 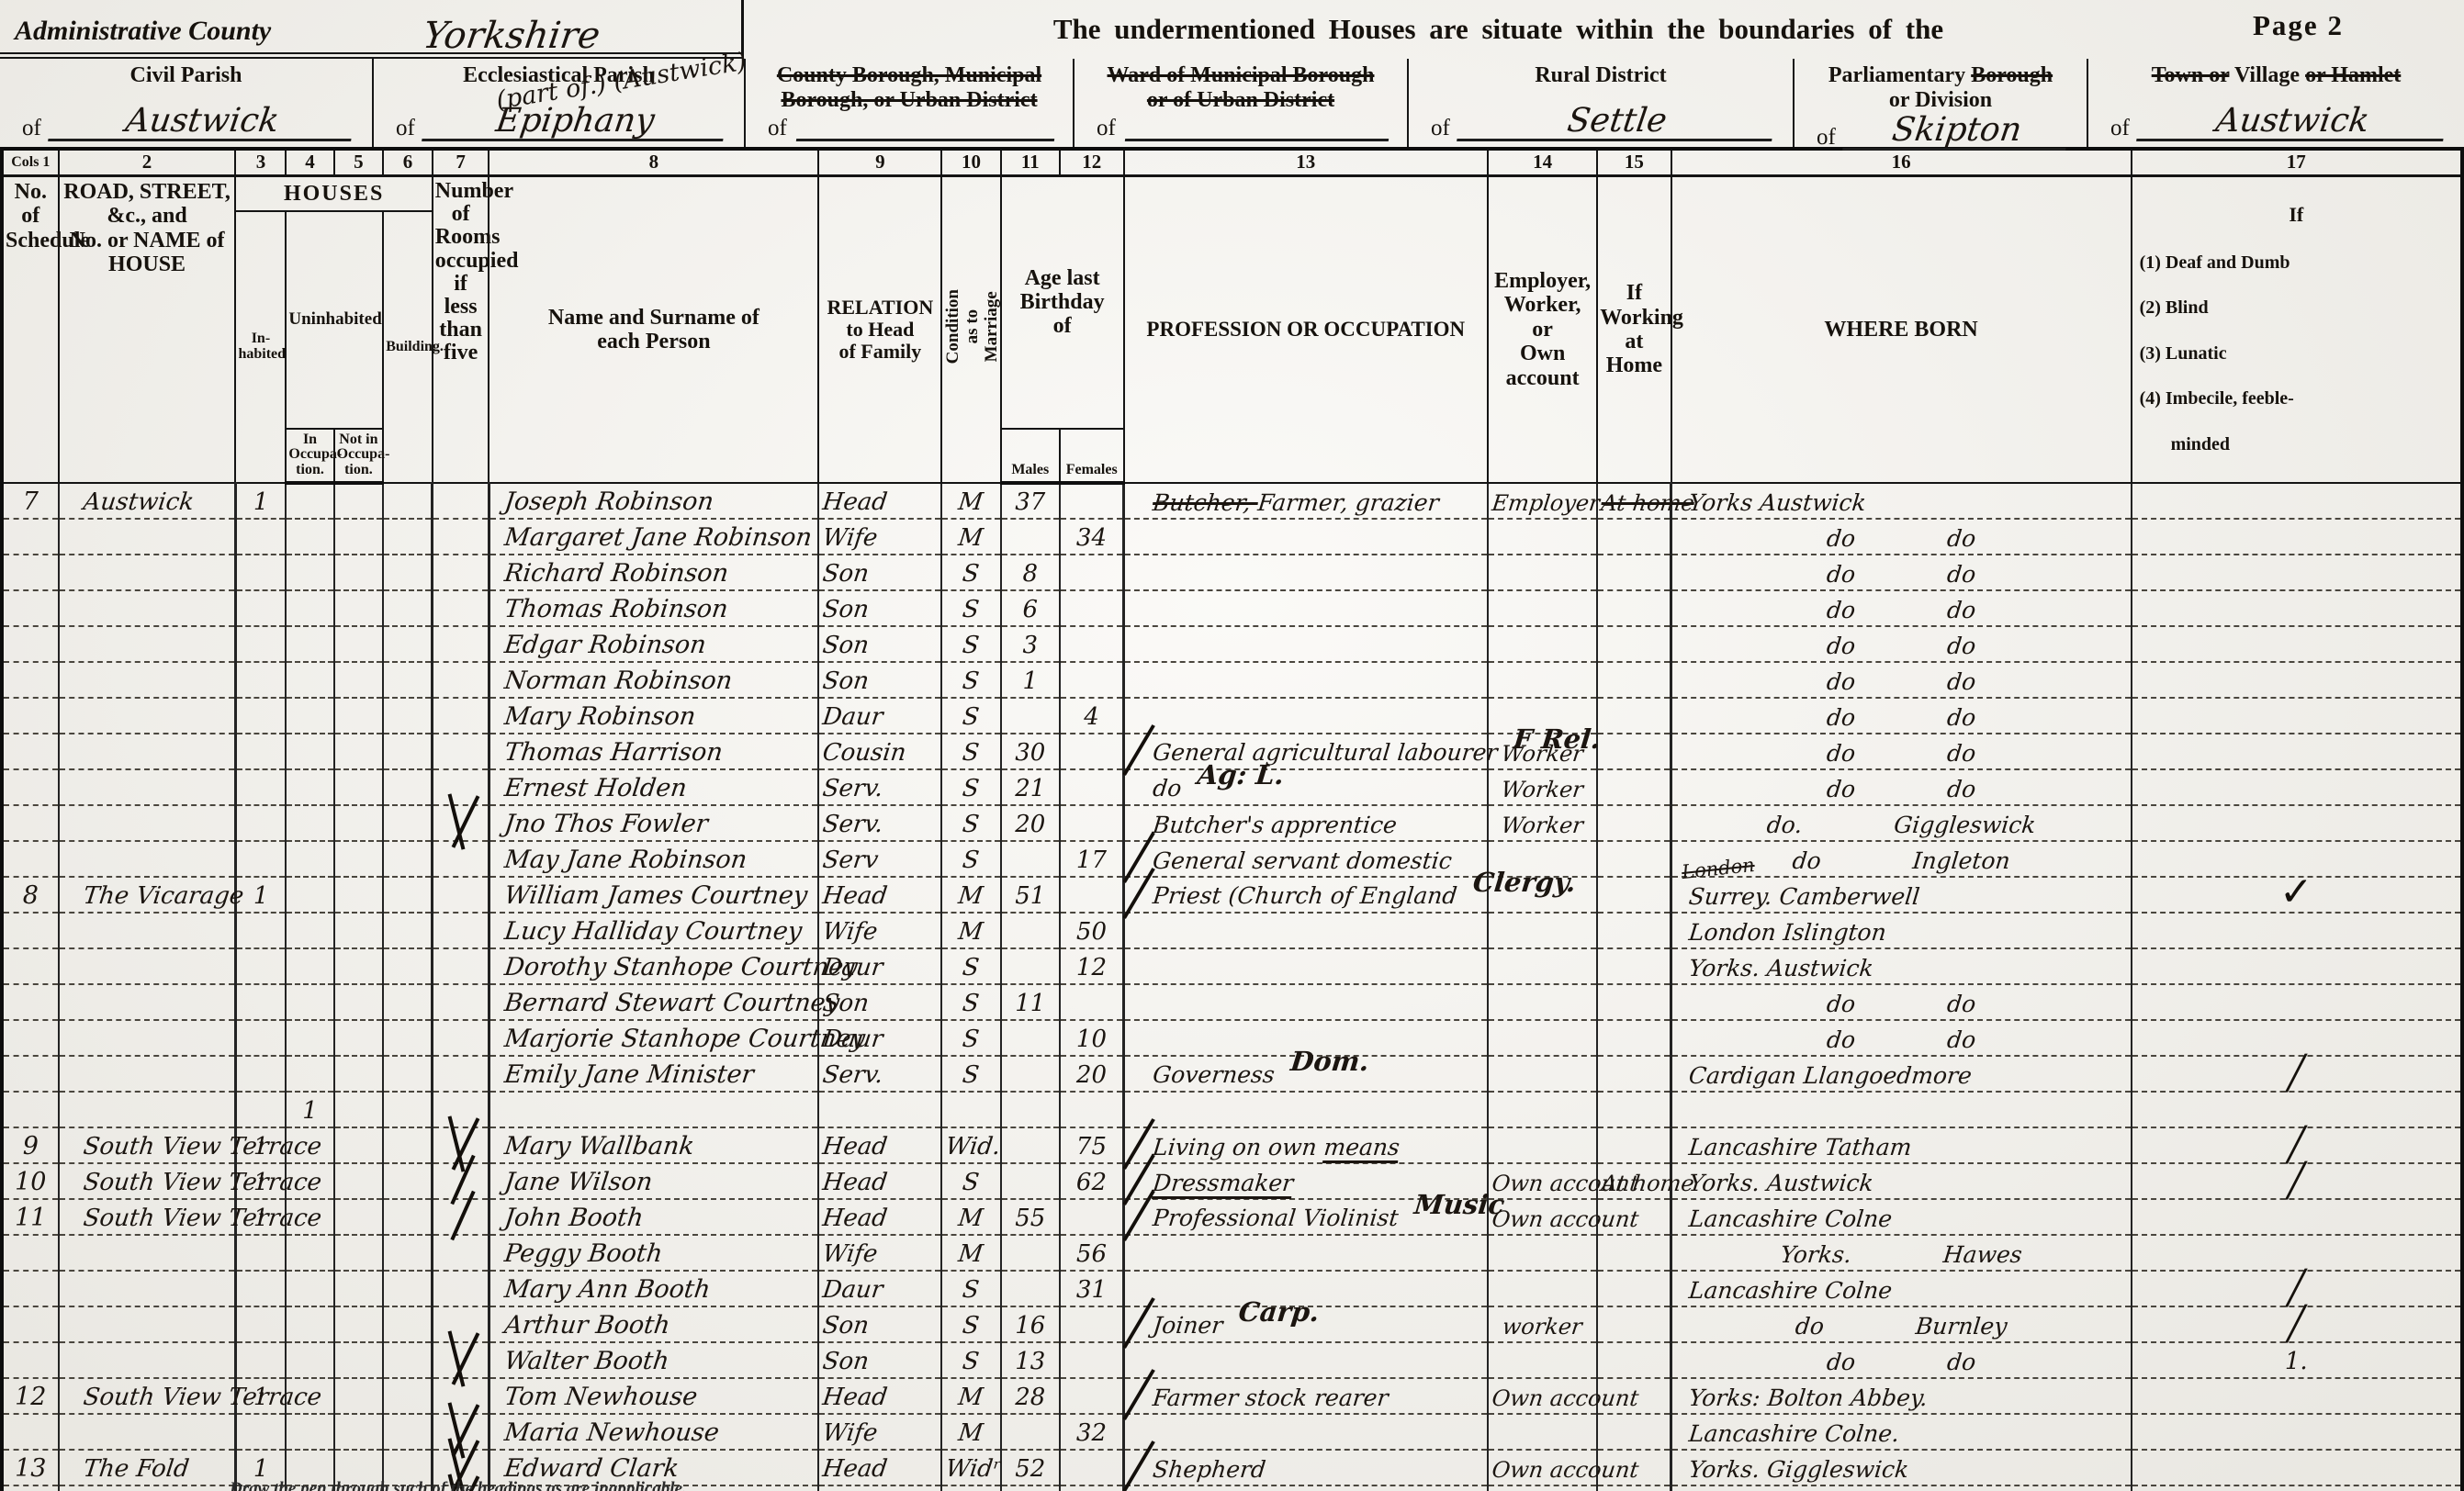 What do you see at coordinates (1830, 1075) in the screenshot?
I see `born-value: Cardigan Llangoedmore` at bounding box center [1830, 1075].